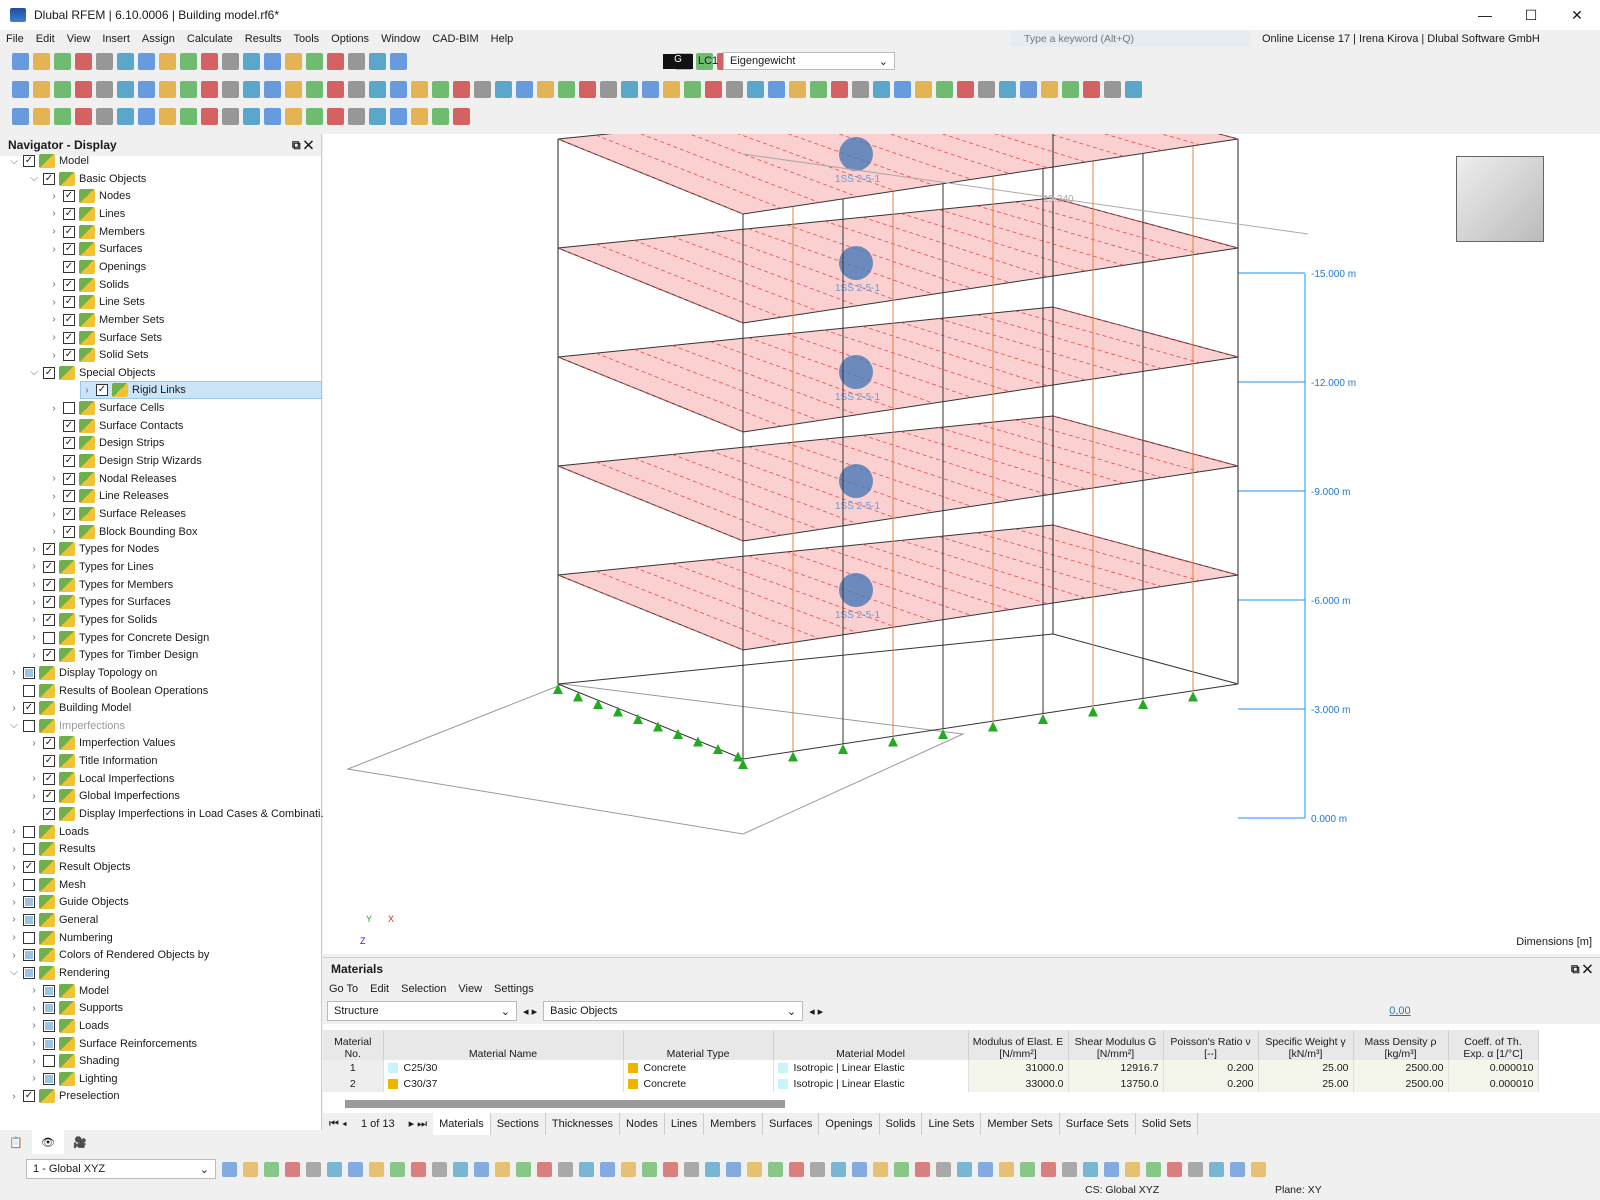  What do you see at coordinates (48, 832) in the screenshot?
I see `nav-item-loads: › Loads` at bounding box center [48, 832].